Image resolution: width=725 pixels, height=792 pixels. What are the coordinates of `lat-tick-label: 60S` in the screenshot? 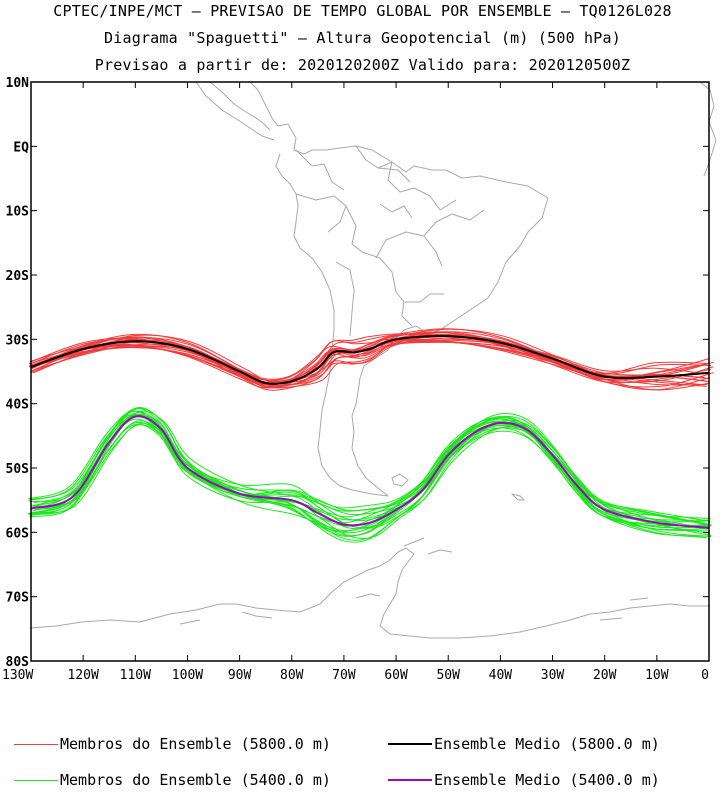 It's located at (18, 533).